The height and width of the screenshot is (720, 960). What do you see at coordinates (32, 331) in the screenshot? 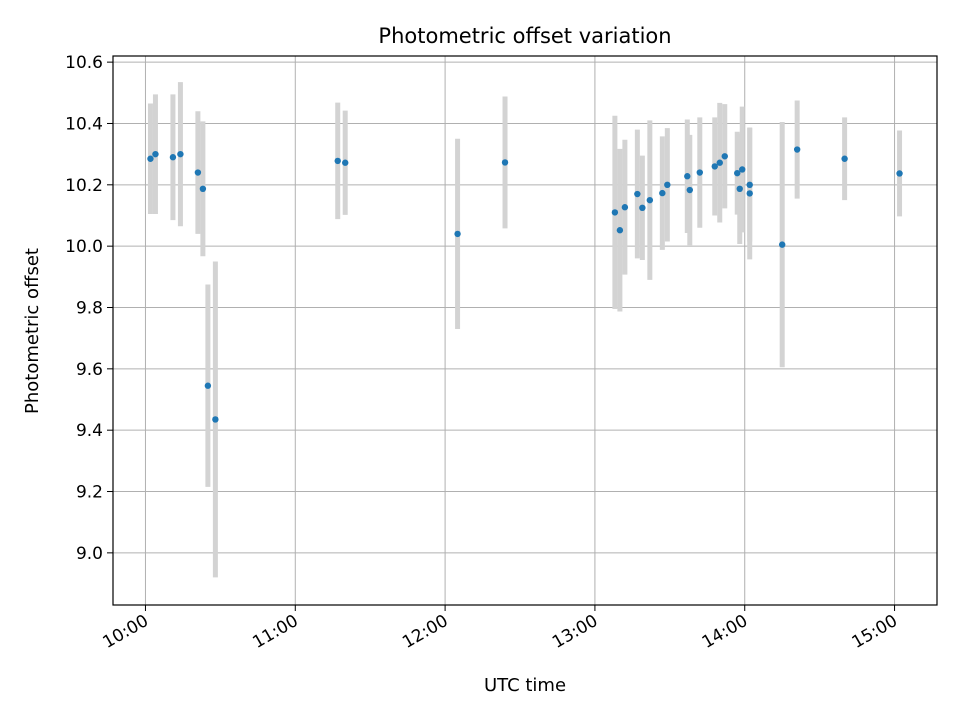
I see `y-axis-label: Photometric offset` at bounding box center [32, 331].